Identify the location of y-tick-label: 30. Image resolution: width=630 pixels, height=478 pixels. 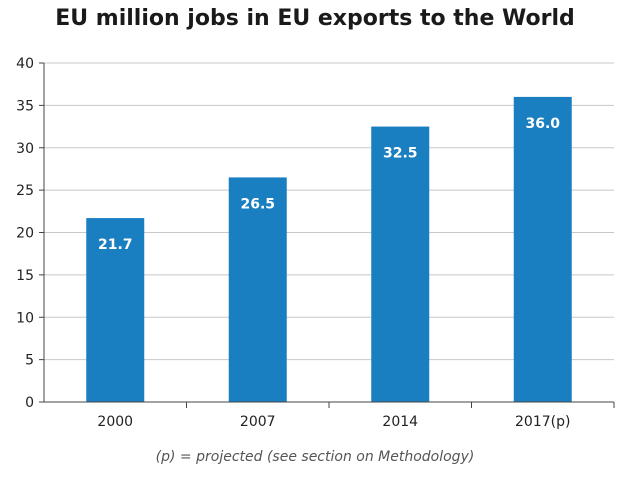
(25, 149).